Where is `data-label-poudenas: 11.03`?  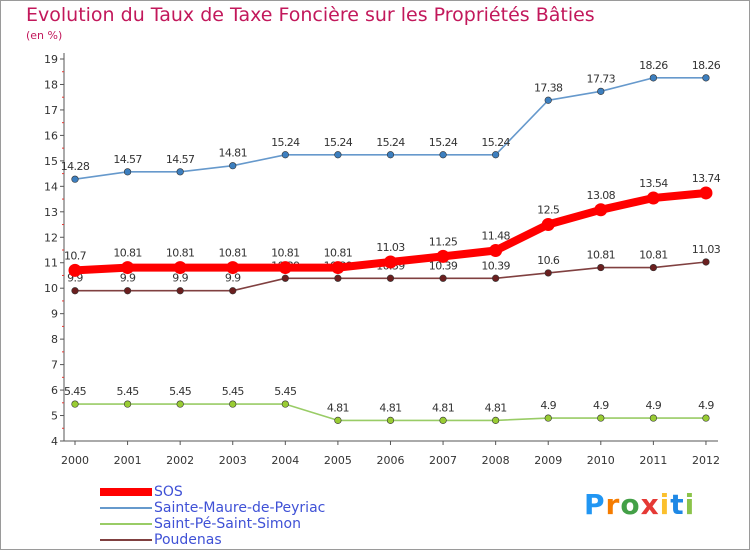 data-label-poudenas: 11.03 is located at coordinates (706, 249).